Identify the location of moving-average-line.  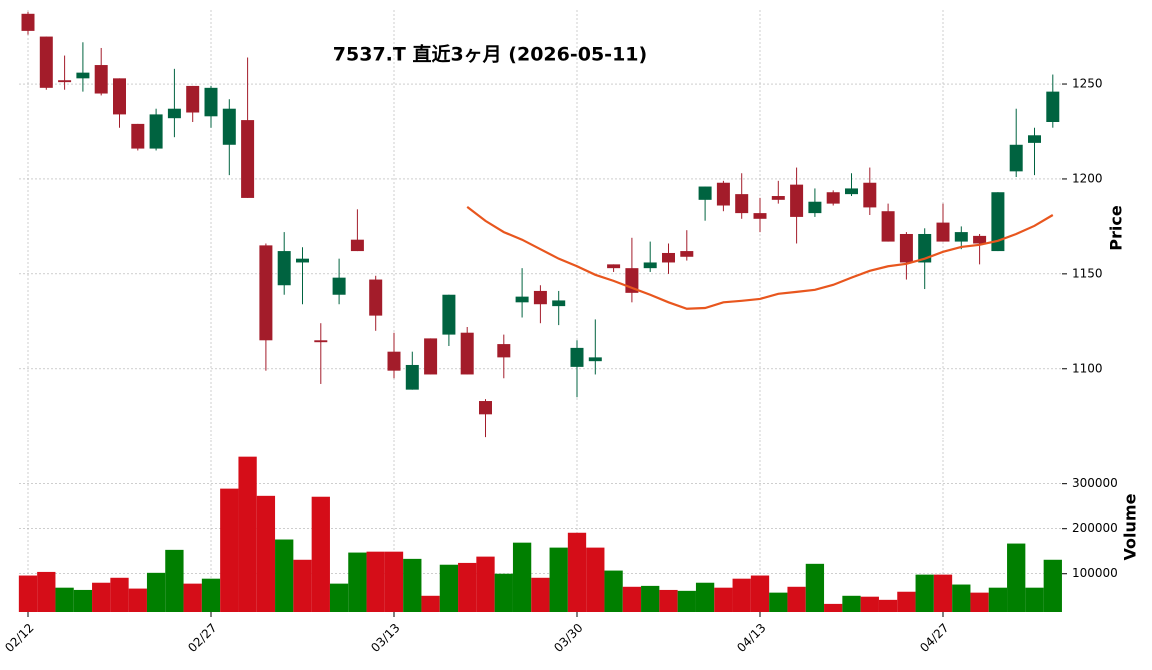
(760, 257).